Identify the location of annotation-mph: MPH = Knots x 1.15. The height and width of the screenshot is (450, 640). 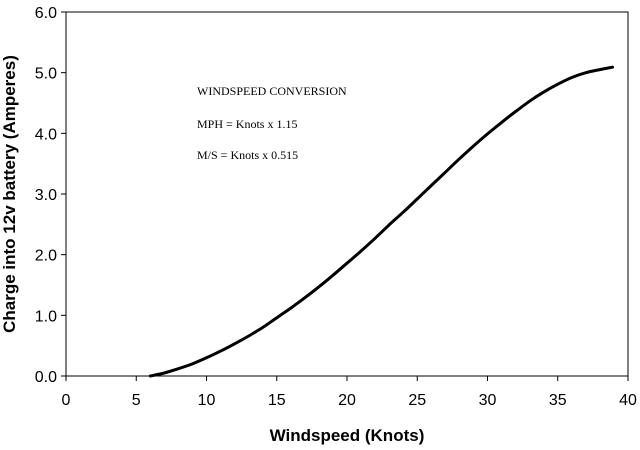
(247, 124).